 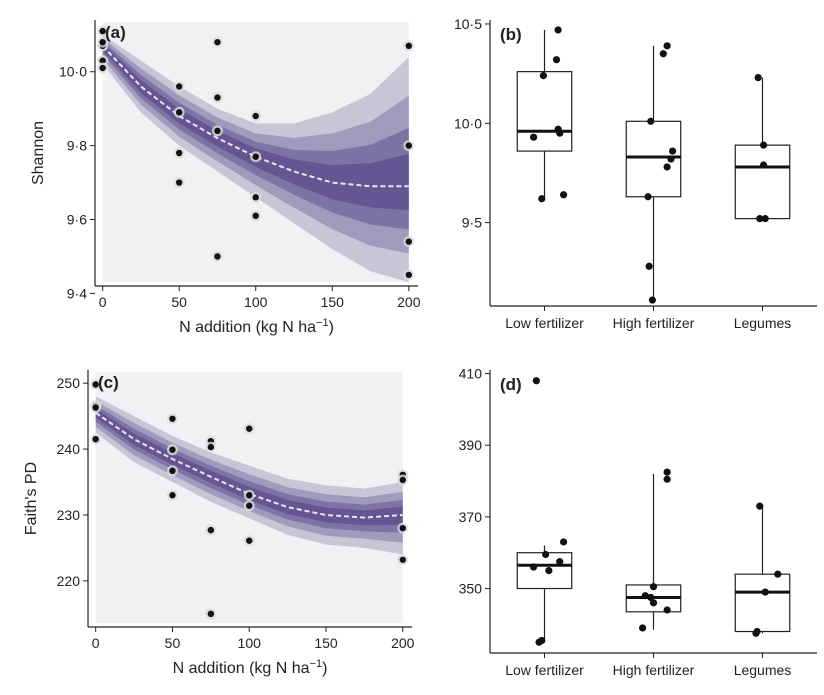 What do you see at coordinates (77, 293) in the screenshot?
I see `y-tick-label-a: 9·4` at bounding box center [77, 293].